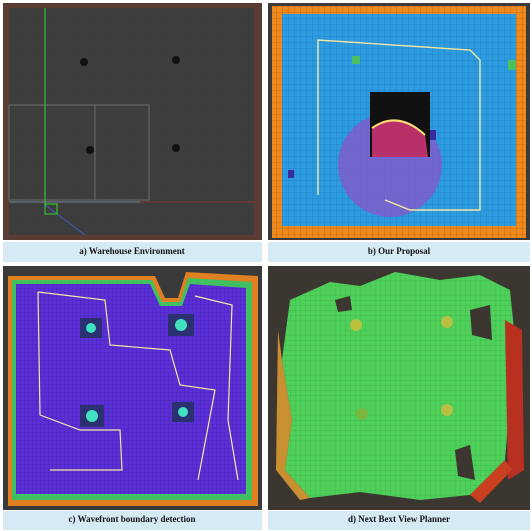 This screenshot has height=531, width=532. What do you see at coordinates (51, 209) in the screenshot?
I see `robot` at bounding box center [51, 209].